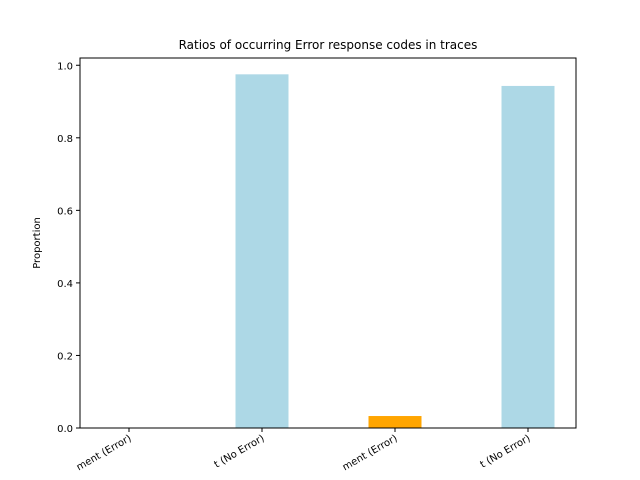 The width and height of the screenshot is (640, 480). I want to click on y-tick-label-2: 0.4, so click(65, 284).